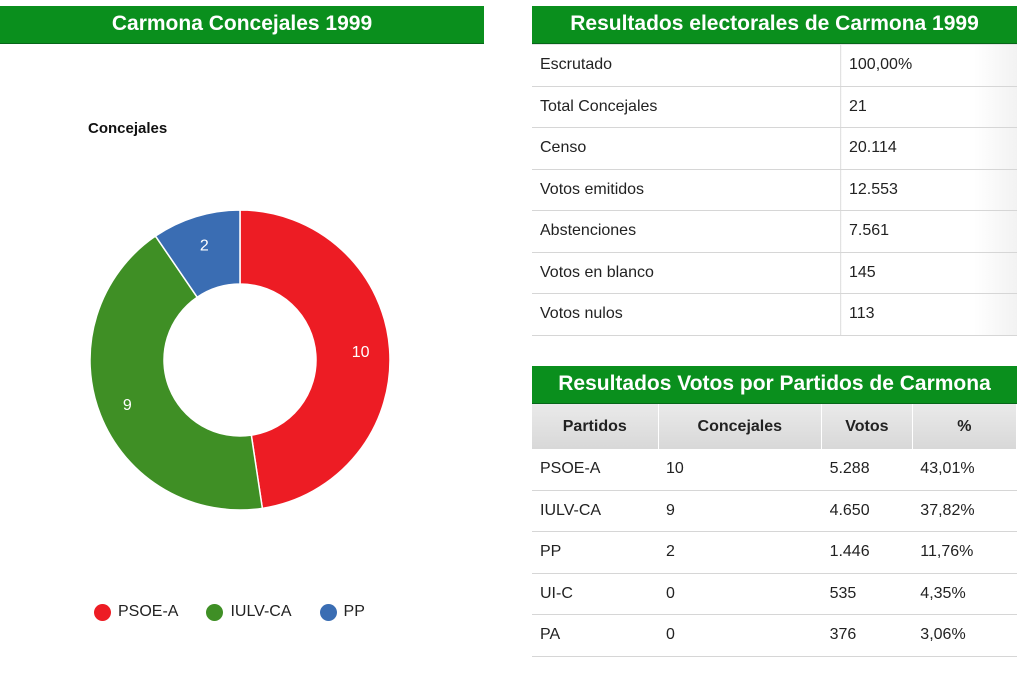  What do you see at coordinates (686, 190) in the screenshot?
I see `row-label: Votos emitidos` at bounding box center [686, 190].